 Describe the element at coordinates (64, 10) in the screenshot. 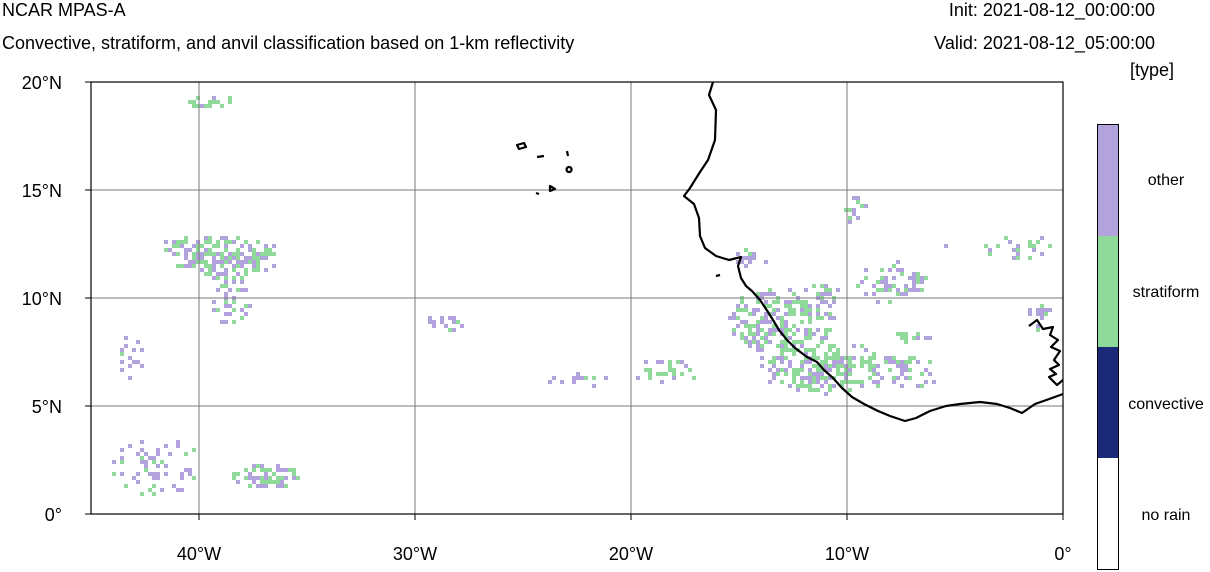

I see `plot-title: NCAR MPAS-A` at that location.